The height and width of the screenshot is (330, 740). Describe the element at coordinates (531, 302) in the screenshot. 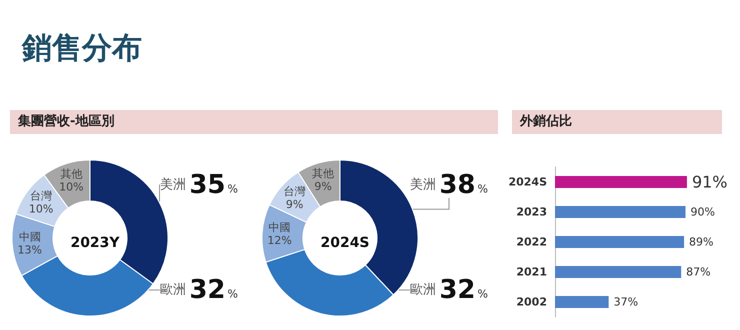

I see `y-tick-label: 2002` at that location.